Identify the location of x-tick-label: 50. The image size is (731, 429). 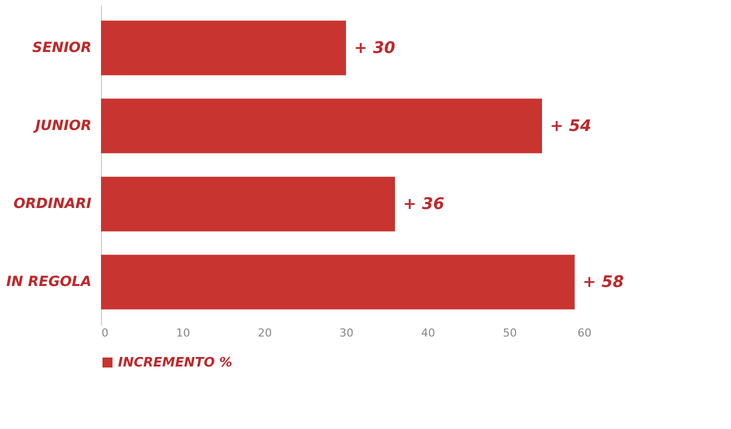
(509, 333).